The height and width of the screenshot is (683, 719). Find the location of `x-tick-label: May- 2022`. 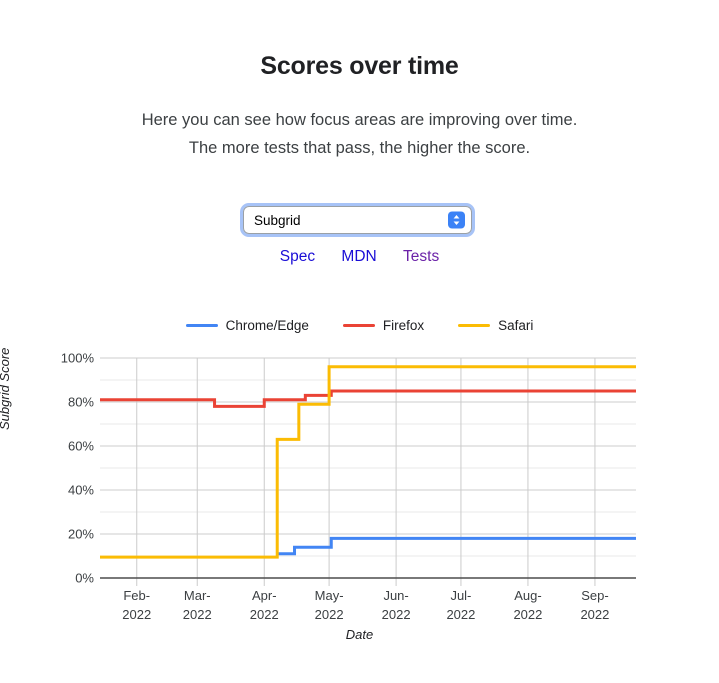

x-tick-label: May- 2022 is located at coordinates (329, 605).